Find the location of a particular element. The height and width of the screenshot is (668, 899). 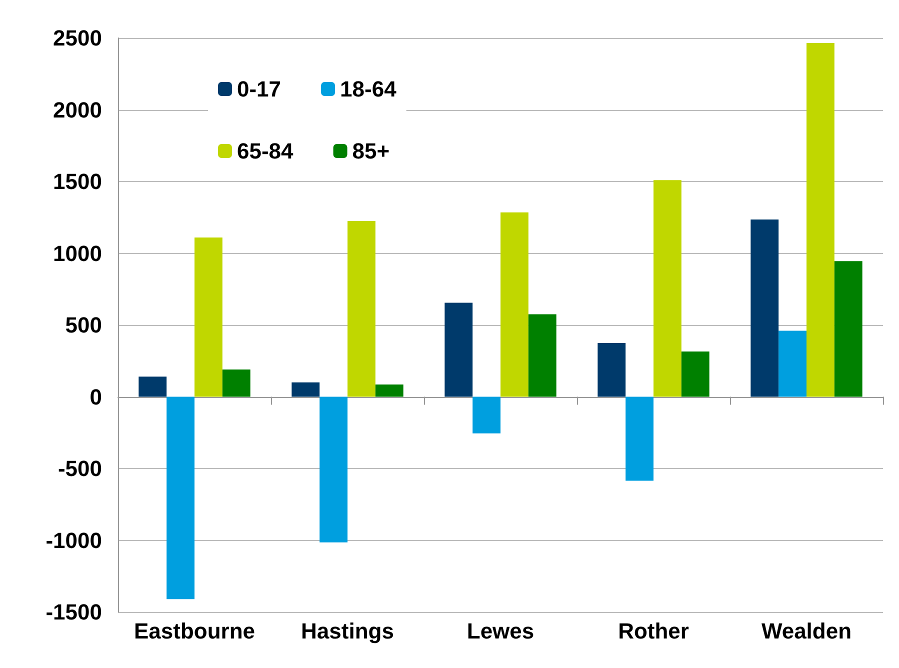

legend-label: 0-17 is located at coordinates (259, 89).